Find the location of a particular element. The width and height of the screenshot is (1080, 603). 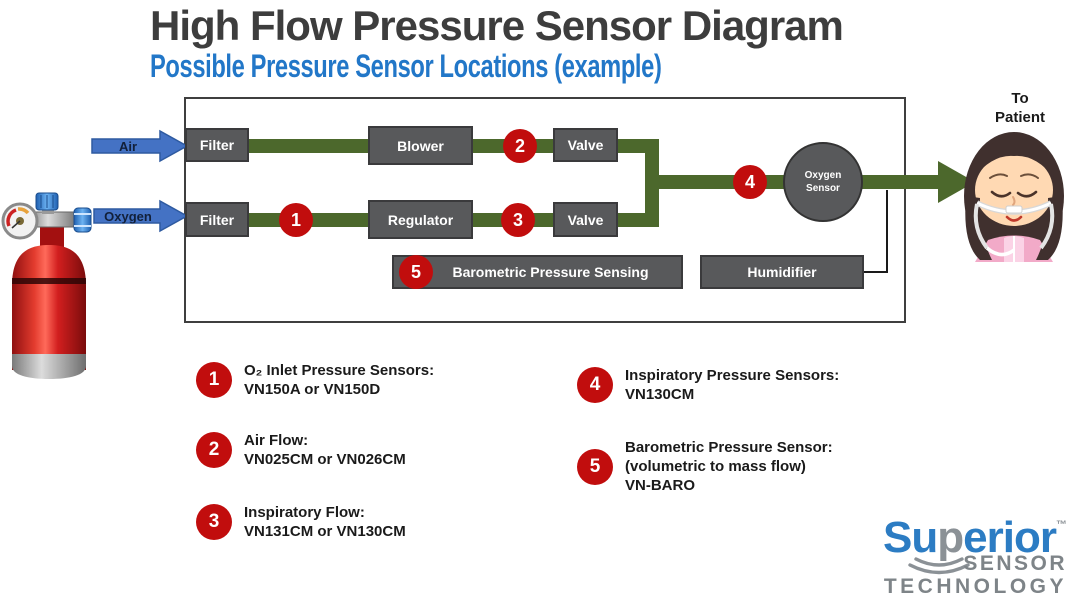

legend-5-line2: (volumetric to mass flow) is located at coordinates (715, 466).